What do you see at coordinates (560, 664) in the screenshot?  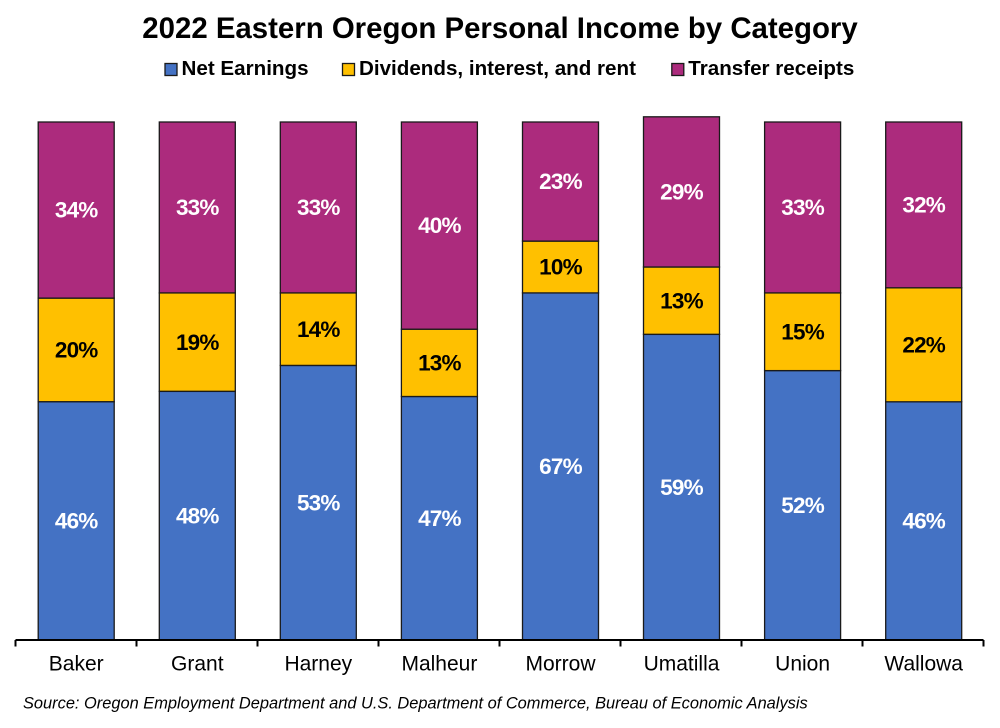 I see `svg-text: Morrow` at bounding box center [560, 664].